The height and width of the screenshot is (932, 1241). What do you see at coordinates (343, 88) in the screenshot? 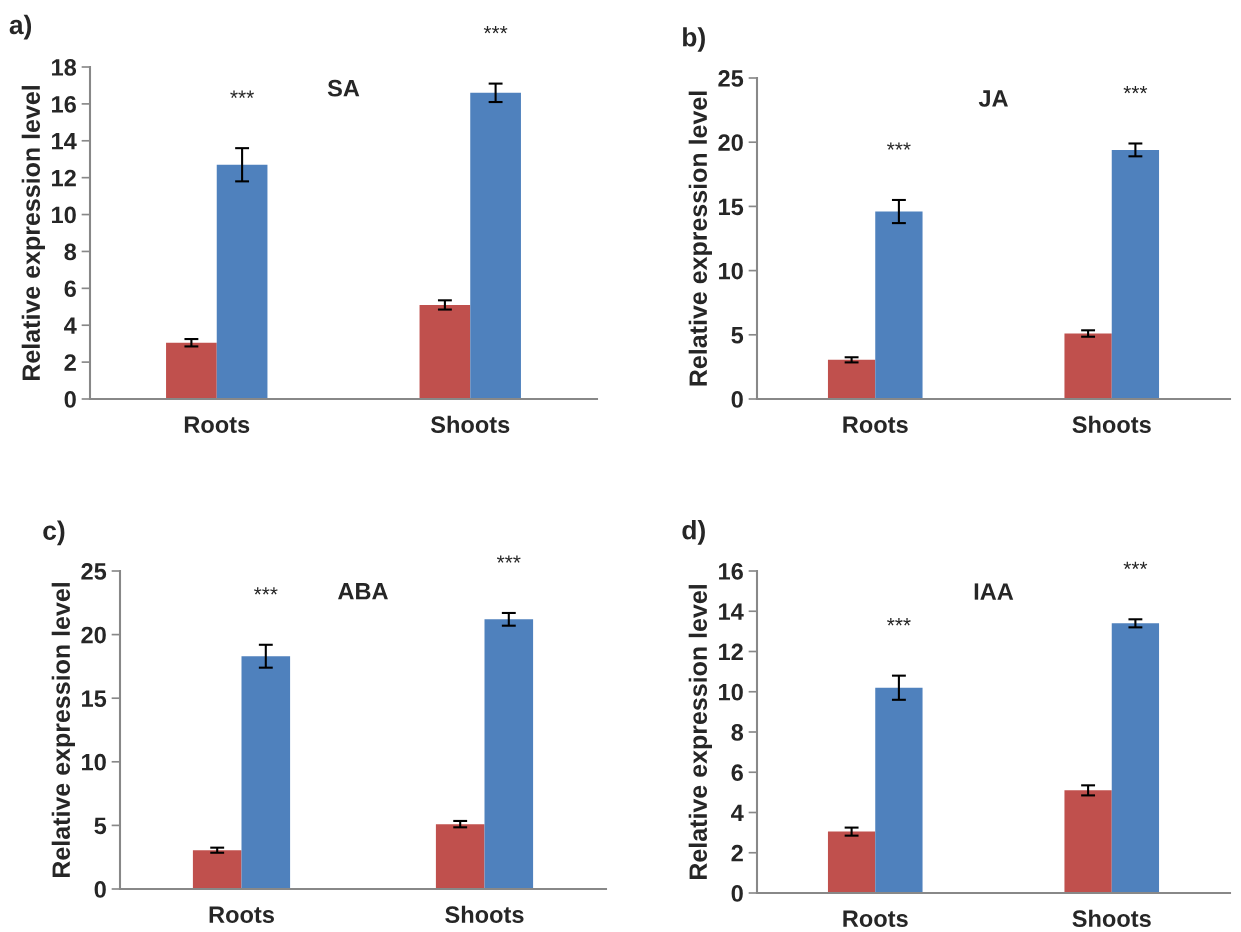
I see `chart-title: SA` at bounding box center [343, 88].